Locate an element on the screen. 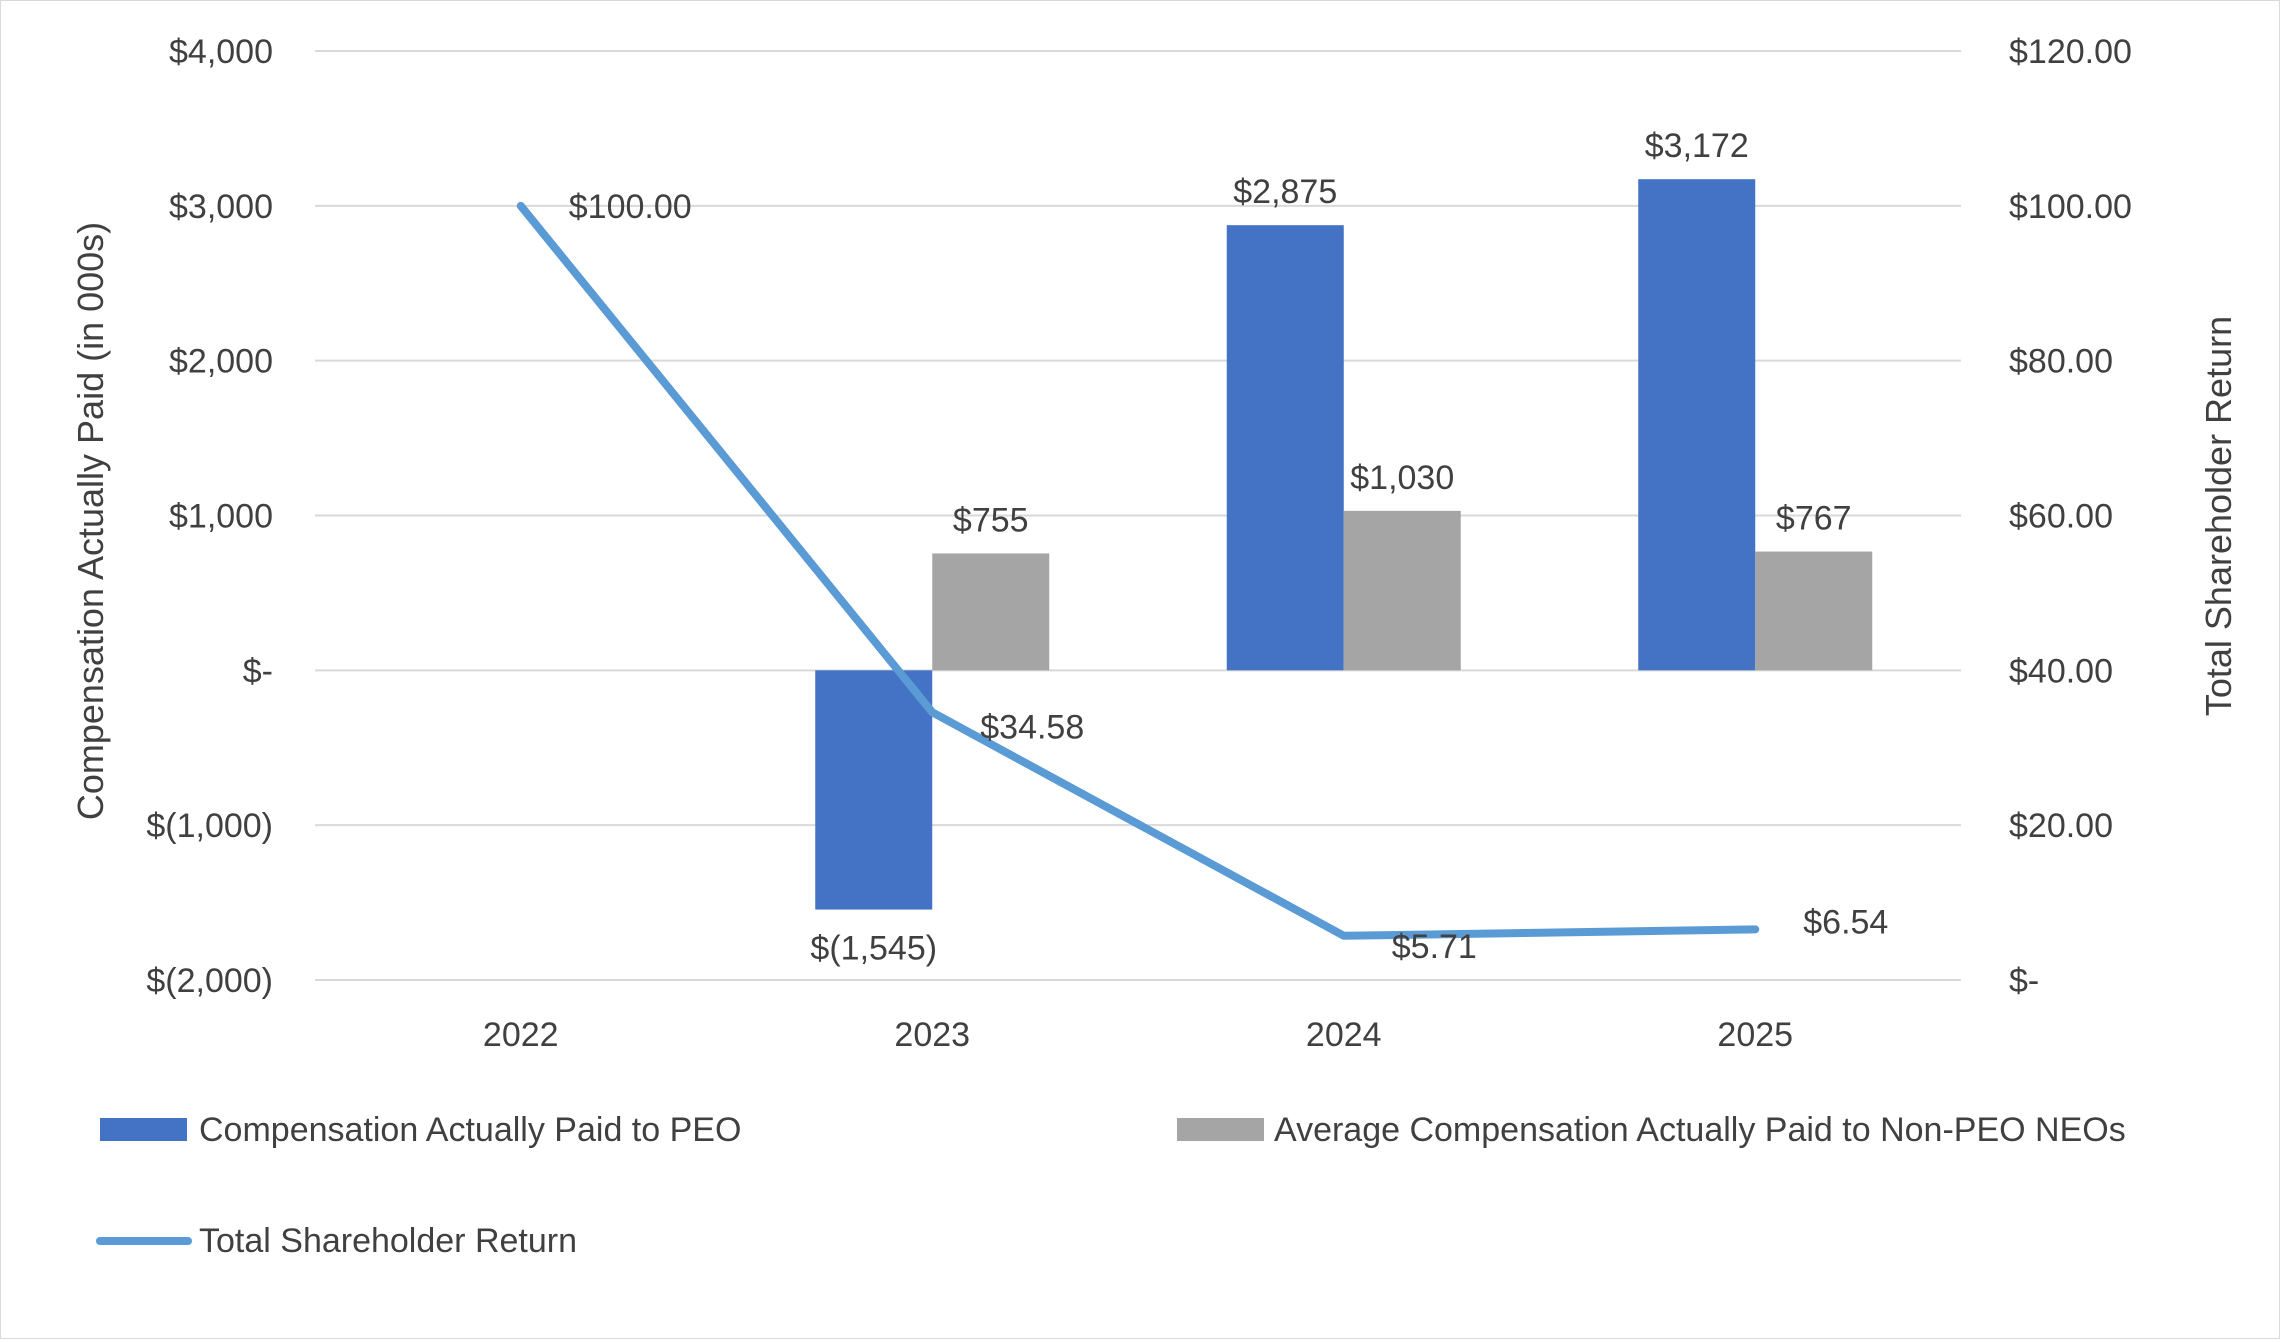 This screenshot has height=1342, width=2282. right-axis-ticks: $120.00 $100.00 $80.00 $60.00 $40.00 $20.00 $- is located at coordinates (2070, 516).